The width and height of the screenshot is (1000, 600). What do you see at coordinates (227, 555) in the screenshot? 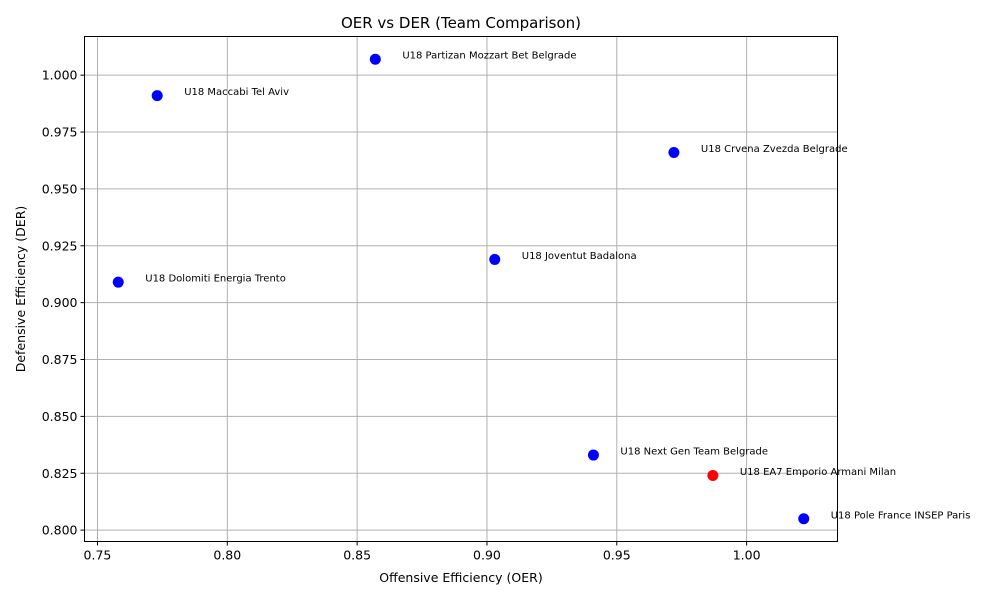
I see `x-tick-label: 0.80` at bounding box center [227, 555].